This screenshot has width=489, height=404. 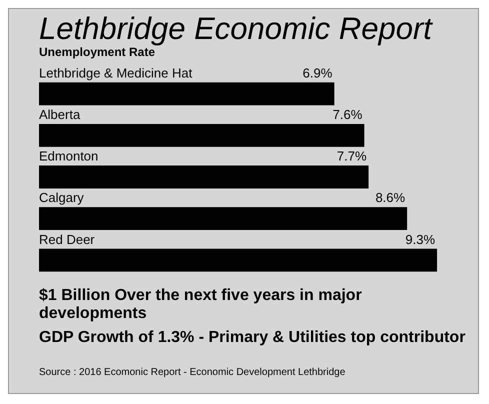 What do you see at coordinates (67, 239) in the screenshot?
I see `y-tick-label: Red Deer` at bounding box center [67, 239].